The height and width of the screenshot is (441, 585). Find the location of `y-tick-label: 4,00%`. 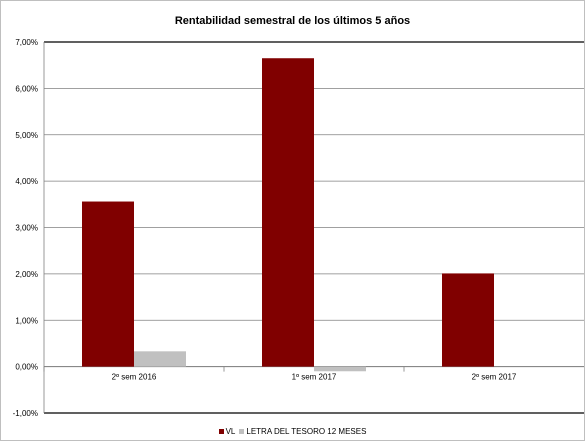

y-tick-label: 4,00% is located at coordinates (26, 181).